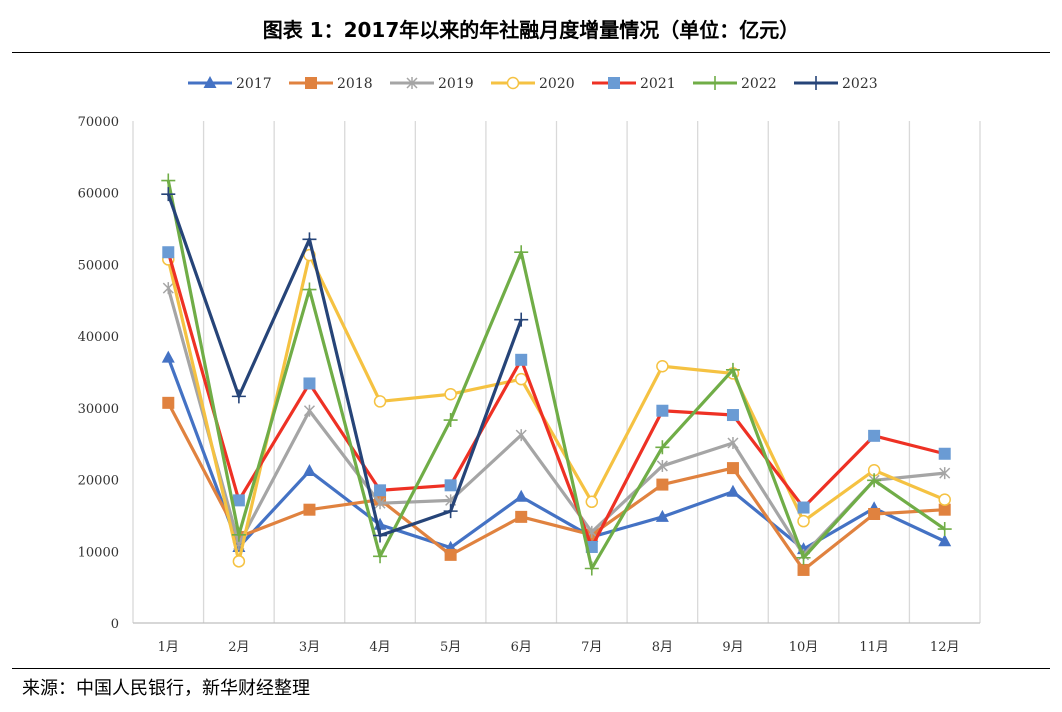  What do you see at coordinates (804, 647) in the screenshot?
I see `x-tick-label: 10月` at bounding box center [804, 647].